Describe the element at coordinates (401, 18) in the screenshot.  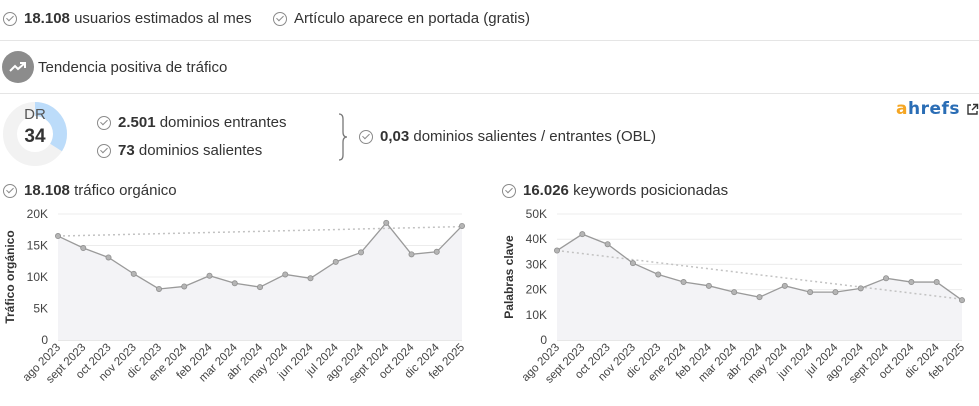
I see `frontpage-stat: Artículo aparece en portada (gratis)` at that location.